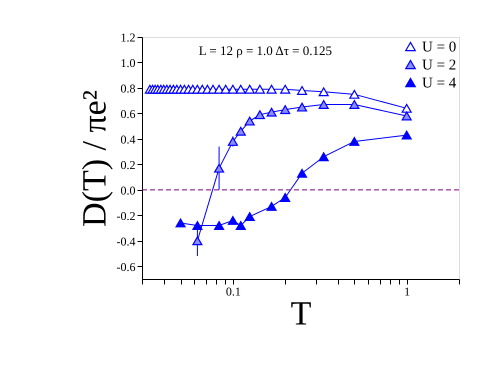 This screenshot has width=485, height=369. Describe the element at coordinates (95, 158) in the screenshot. I see `y-axis-title: D(T) / πe²` at that location.